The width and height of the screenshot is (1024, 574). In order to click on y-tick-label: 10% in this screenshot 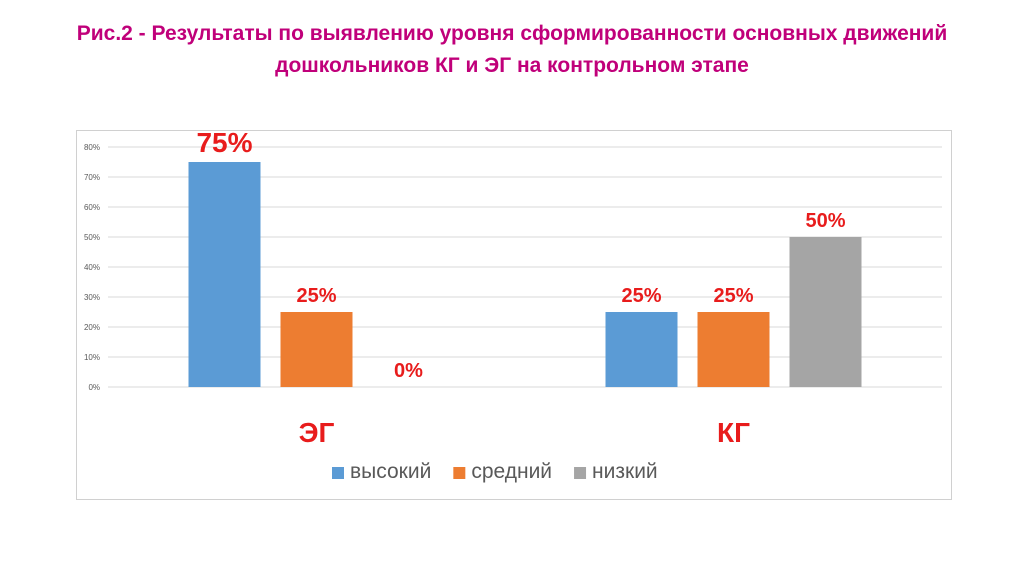, I will do `click(92, 357)`.